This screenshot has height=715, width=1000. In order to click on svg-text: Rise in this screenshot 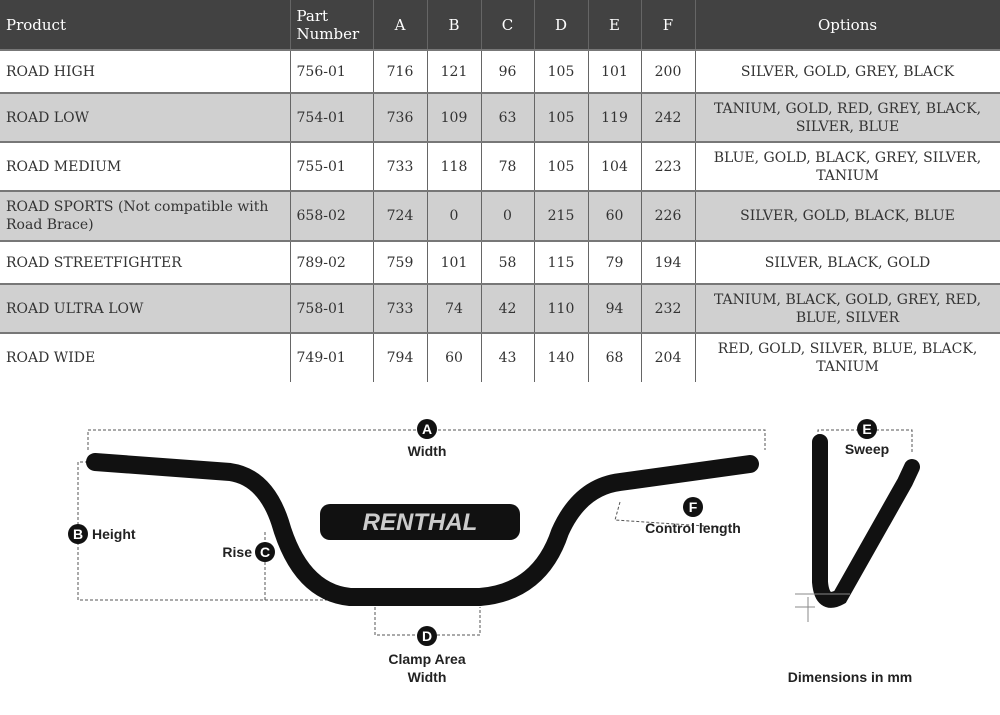, I will do `click(237, 552)`.